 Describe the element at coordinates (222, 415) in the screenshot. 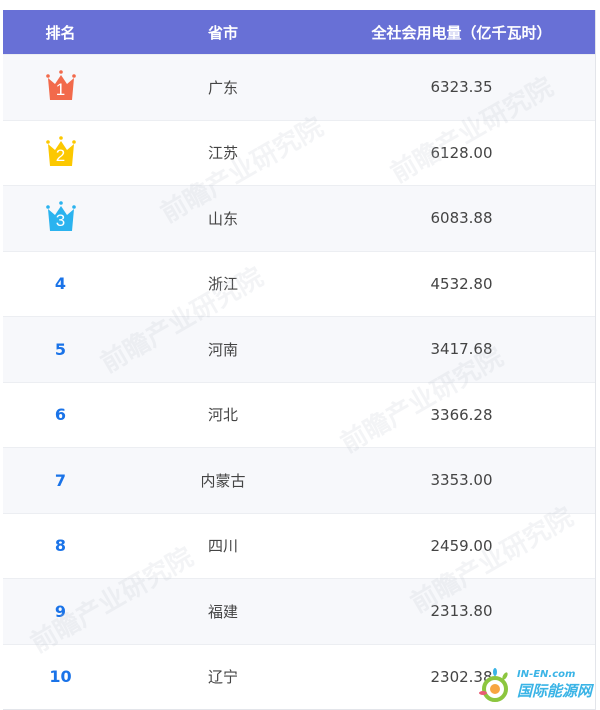

I see `province-cell: 河北` at that location.